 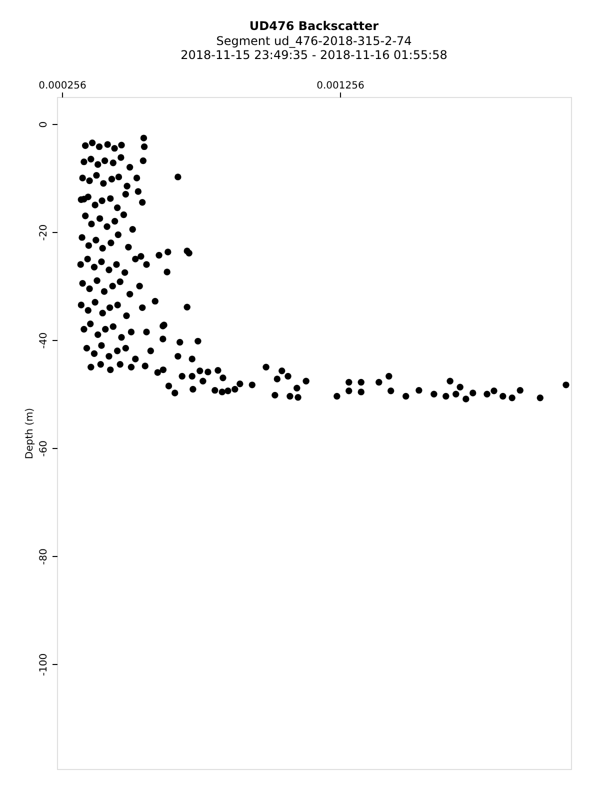 I want to click on x-tick-label: 0.000256, so click(x=62, y=86).